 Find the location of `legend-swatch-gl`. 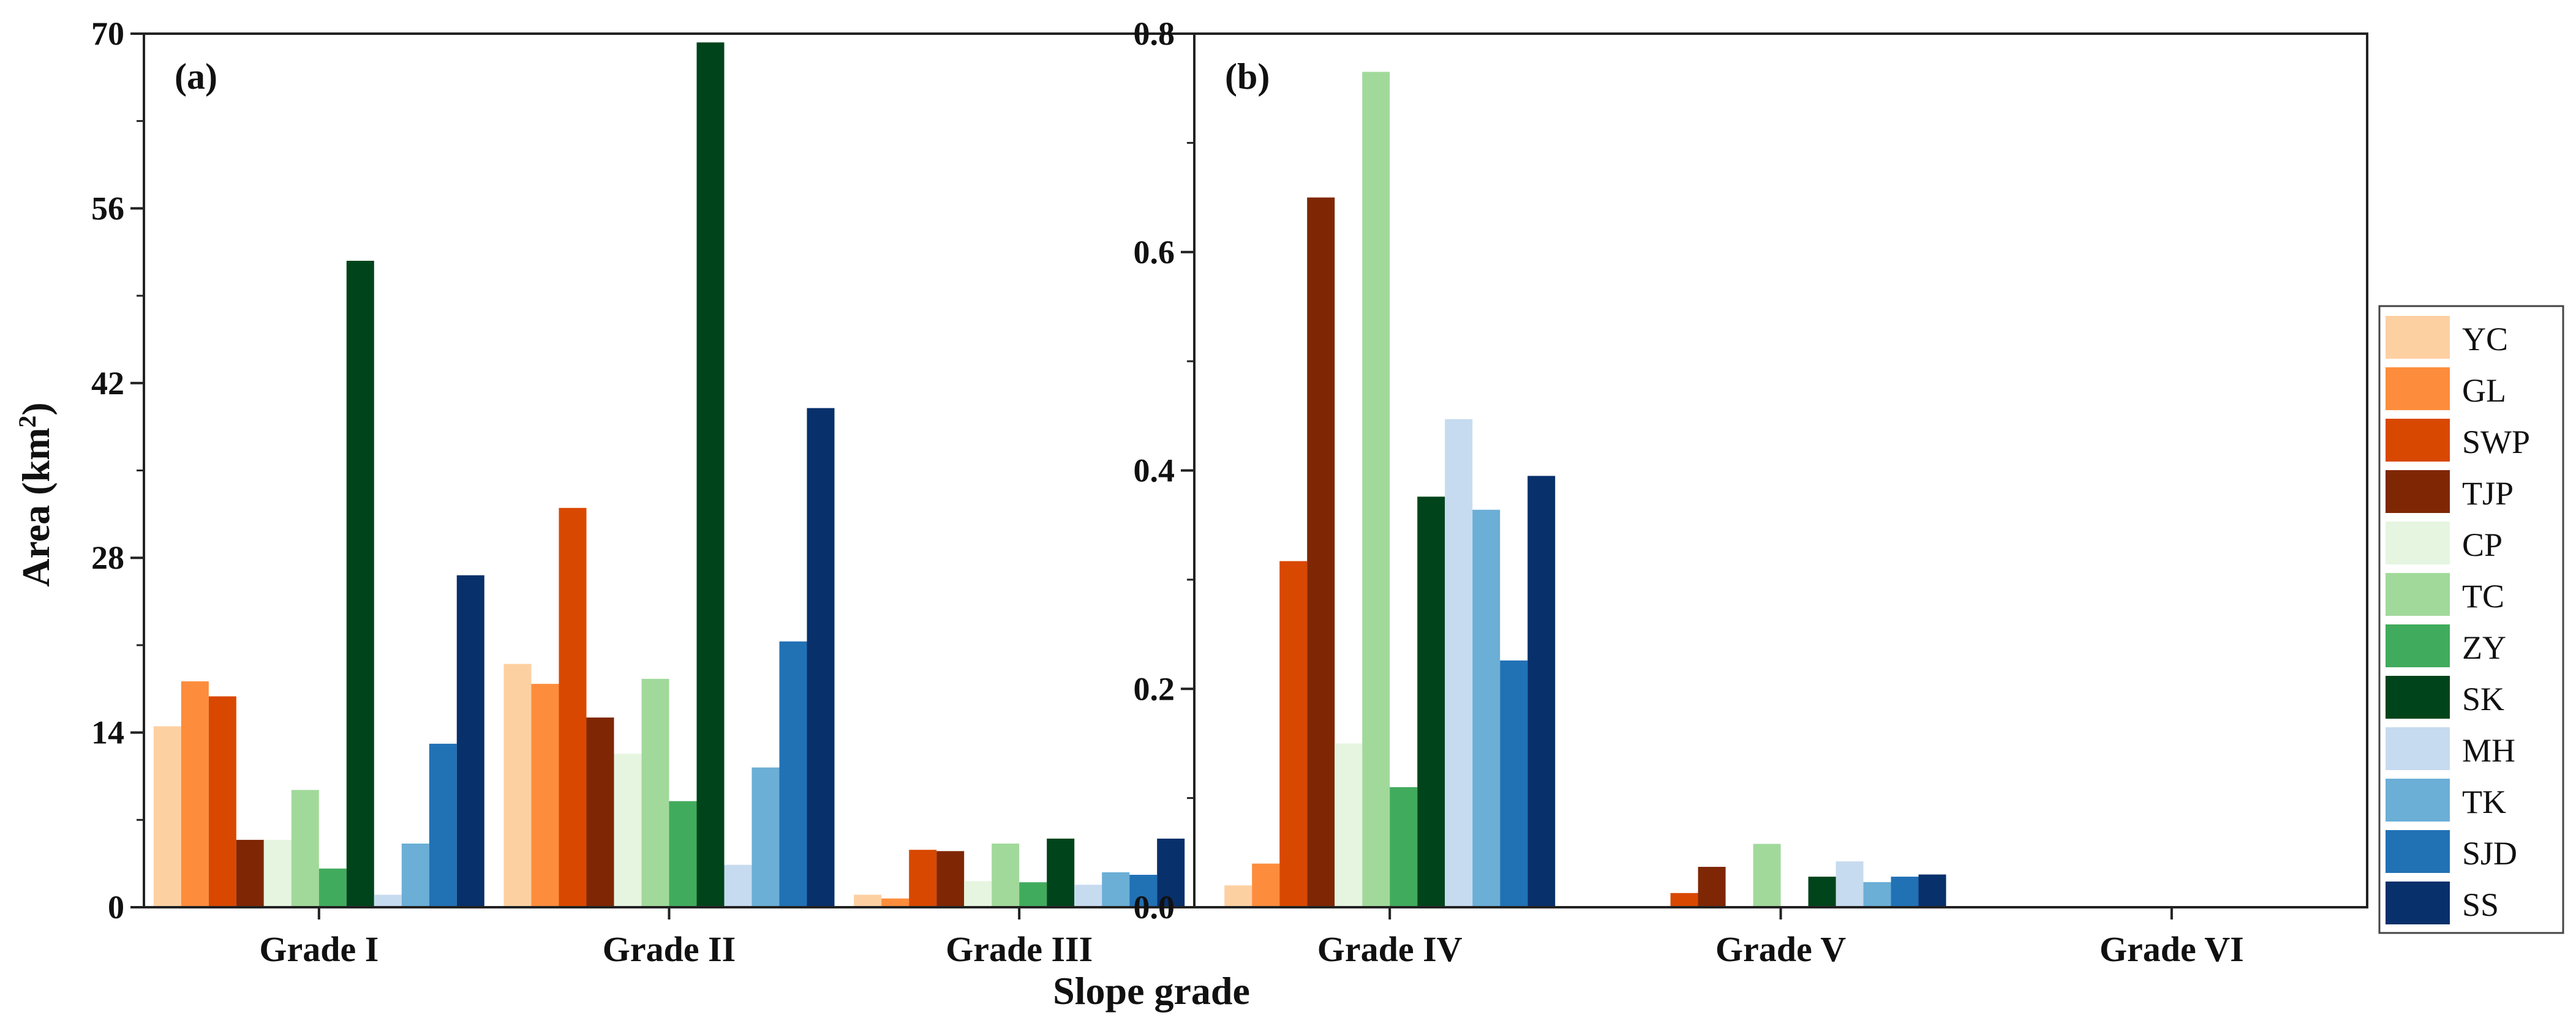

legend-swatch-gl is located at coordinates (2418, 388).